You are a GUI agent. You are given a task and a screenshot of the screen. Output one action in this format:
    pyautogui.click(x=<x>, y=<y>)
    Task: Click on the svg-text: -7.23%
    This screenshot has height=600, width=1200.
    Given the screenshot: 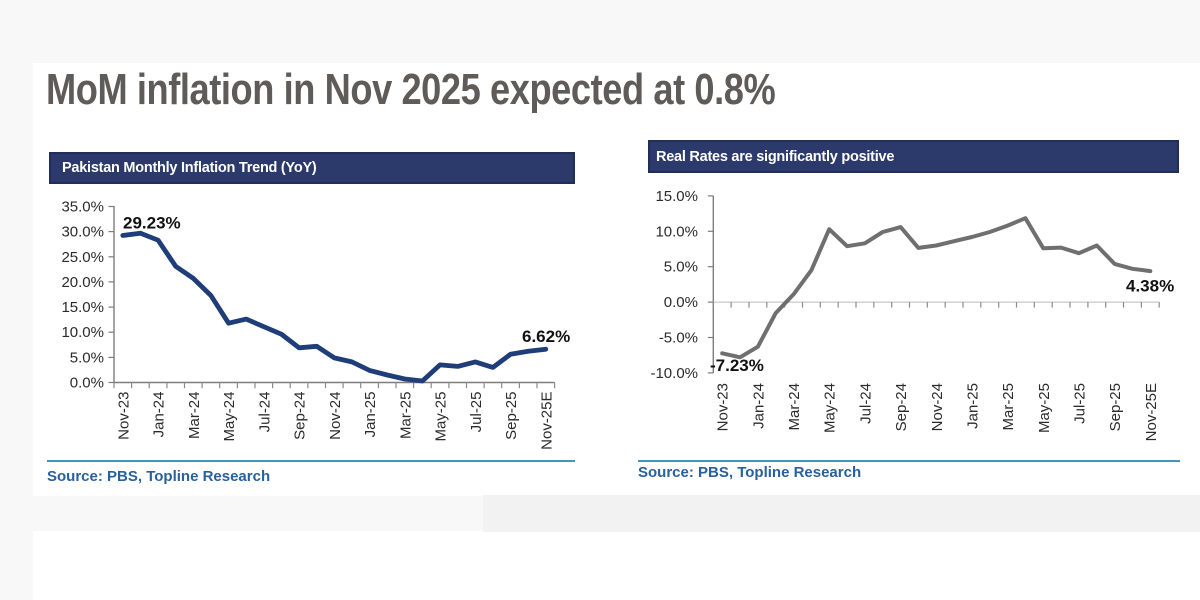 What is the action you would take?
    pyautogui.click(x=737, y=365)
    